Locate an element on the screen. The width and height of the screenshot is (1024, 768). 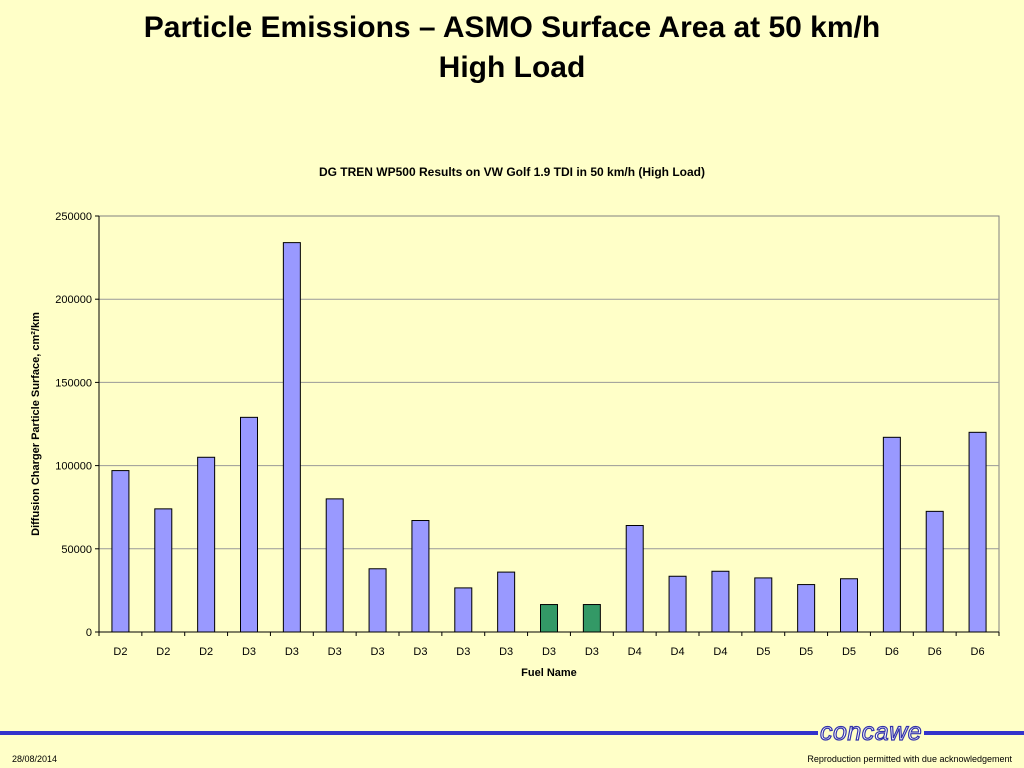
y-tick-label: 250000 is located at coordinates (73, 217).